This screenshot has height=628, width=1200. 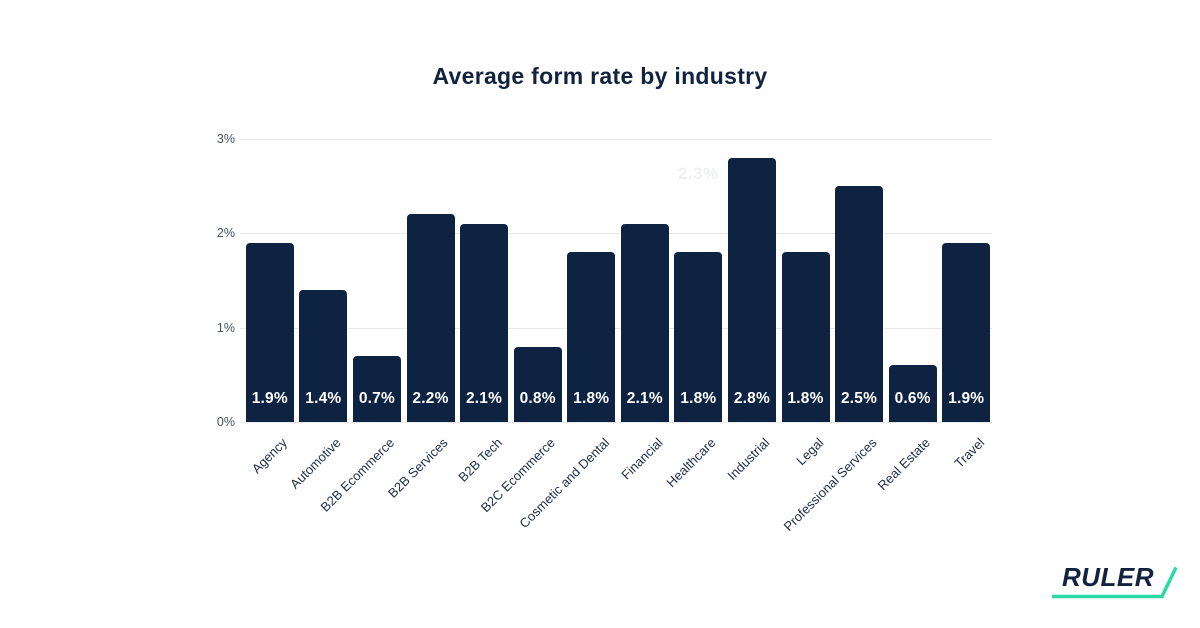 What do you see at coordinates (805, 337) in the screenshot?
I see `bar-legal: 1.8%` at bounding box center [805, 337].